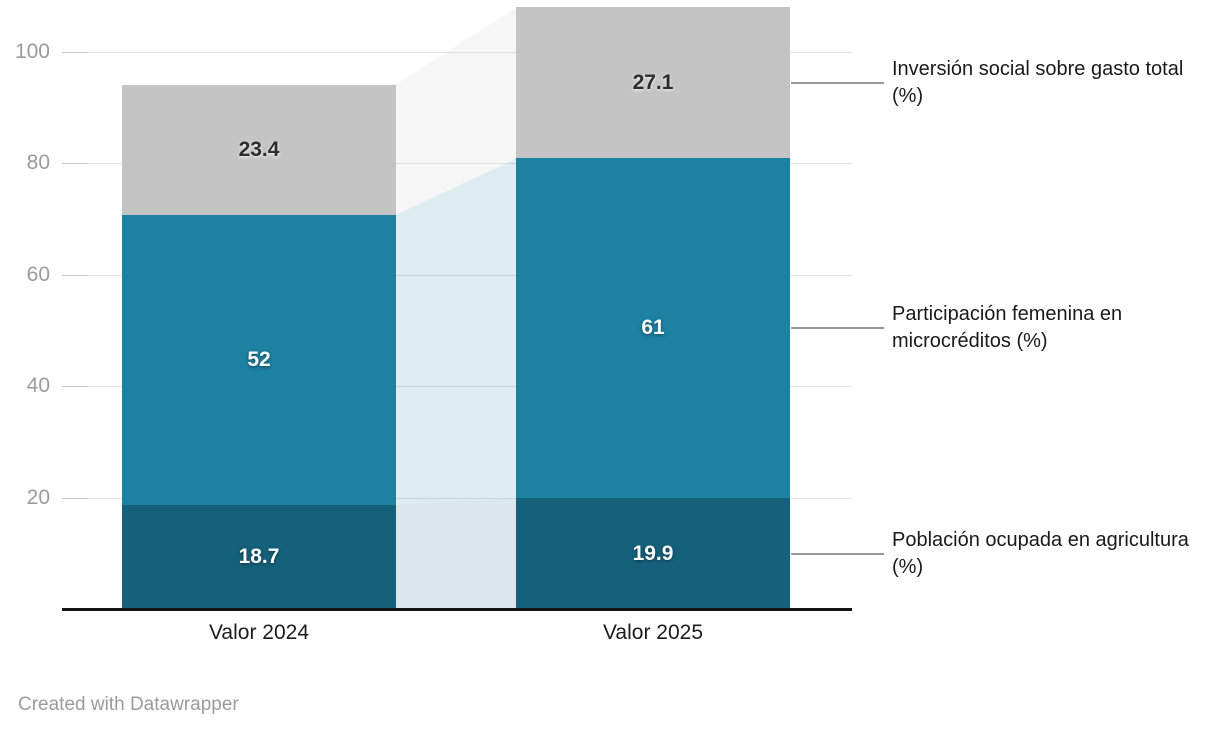  I want to click on y-axis-tick-label: 40, so click(38, 386).